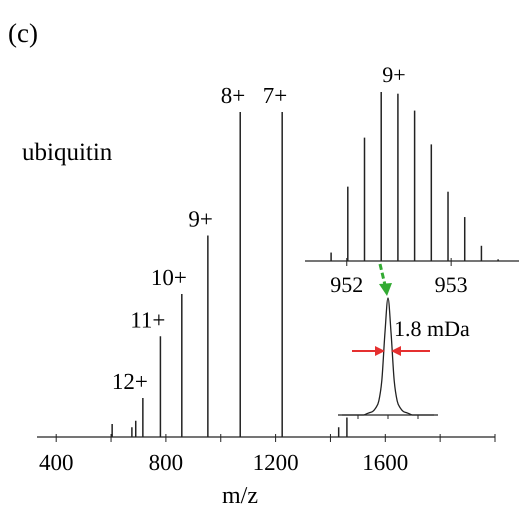  I want to click on annotation: 1.8 mDa, so click(432, 328).